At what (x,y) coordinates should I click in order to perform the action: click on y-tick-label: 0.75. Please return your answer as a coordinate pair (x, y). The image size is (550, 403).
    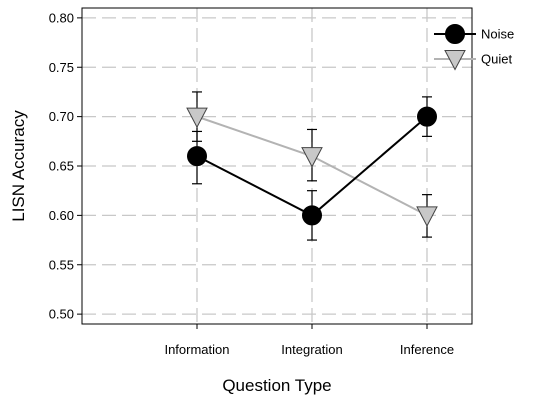
    Looking at the image, I should click on (61, 67).